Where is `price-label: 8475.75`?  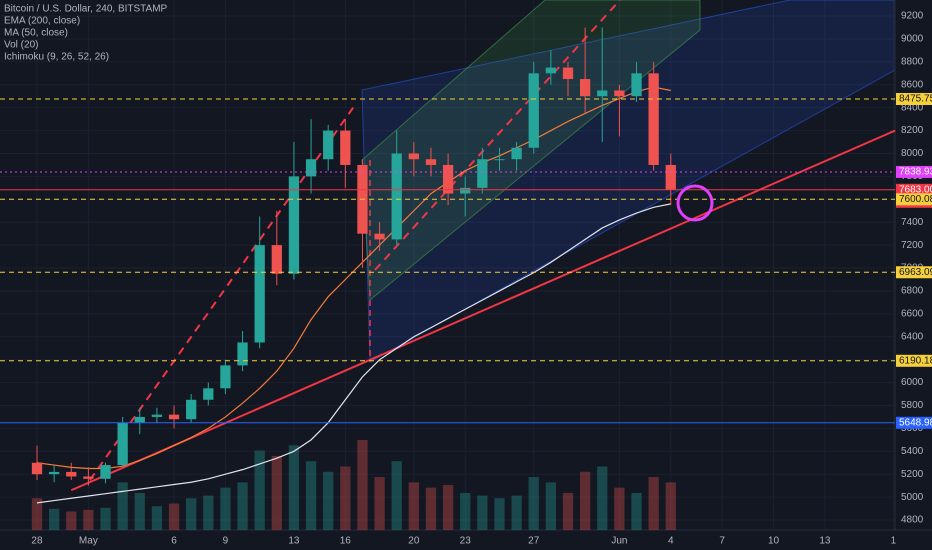
price-label: 8475.75 is located at coordinates (915, 99).